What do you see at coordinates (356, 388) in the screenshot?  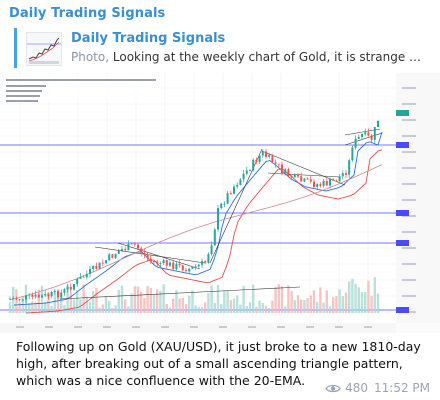 I see `view-count: 480` at bounding box center [356, 388].